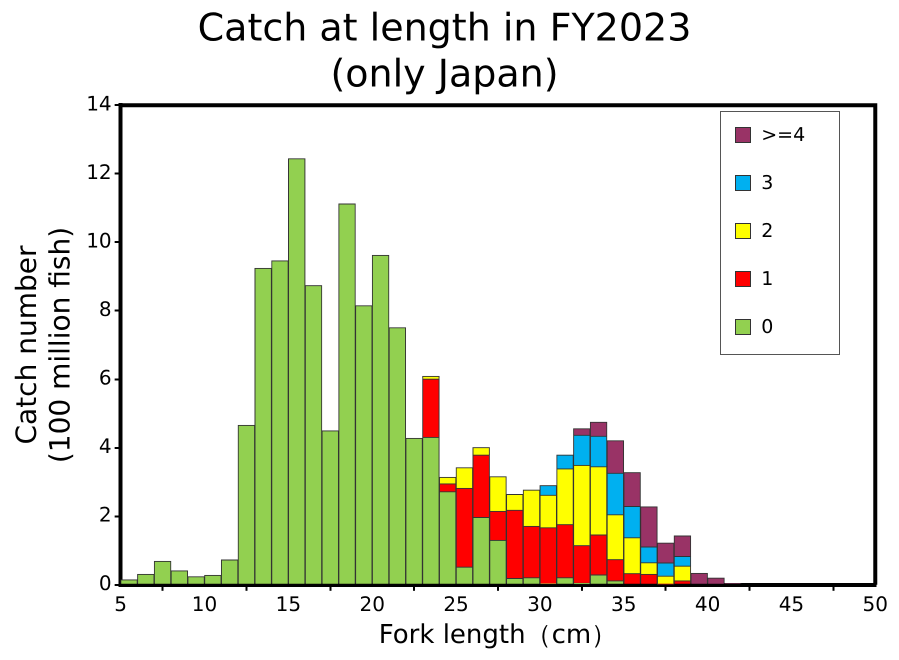  Describe the element at coordinates (498, 635) in the screenshot. I see `x-axis-title: Fork length（cm）` at that location.